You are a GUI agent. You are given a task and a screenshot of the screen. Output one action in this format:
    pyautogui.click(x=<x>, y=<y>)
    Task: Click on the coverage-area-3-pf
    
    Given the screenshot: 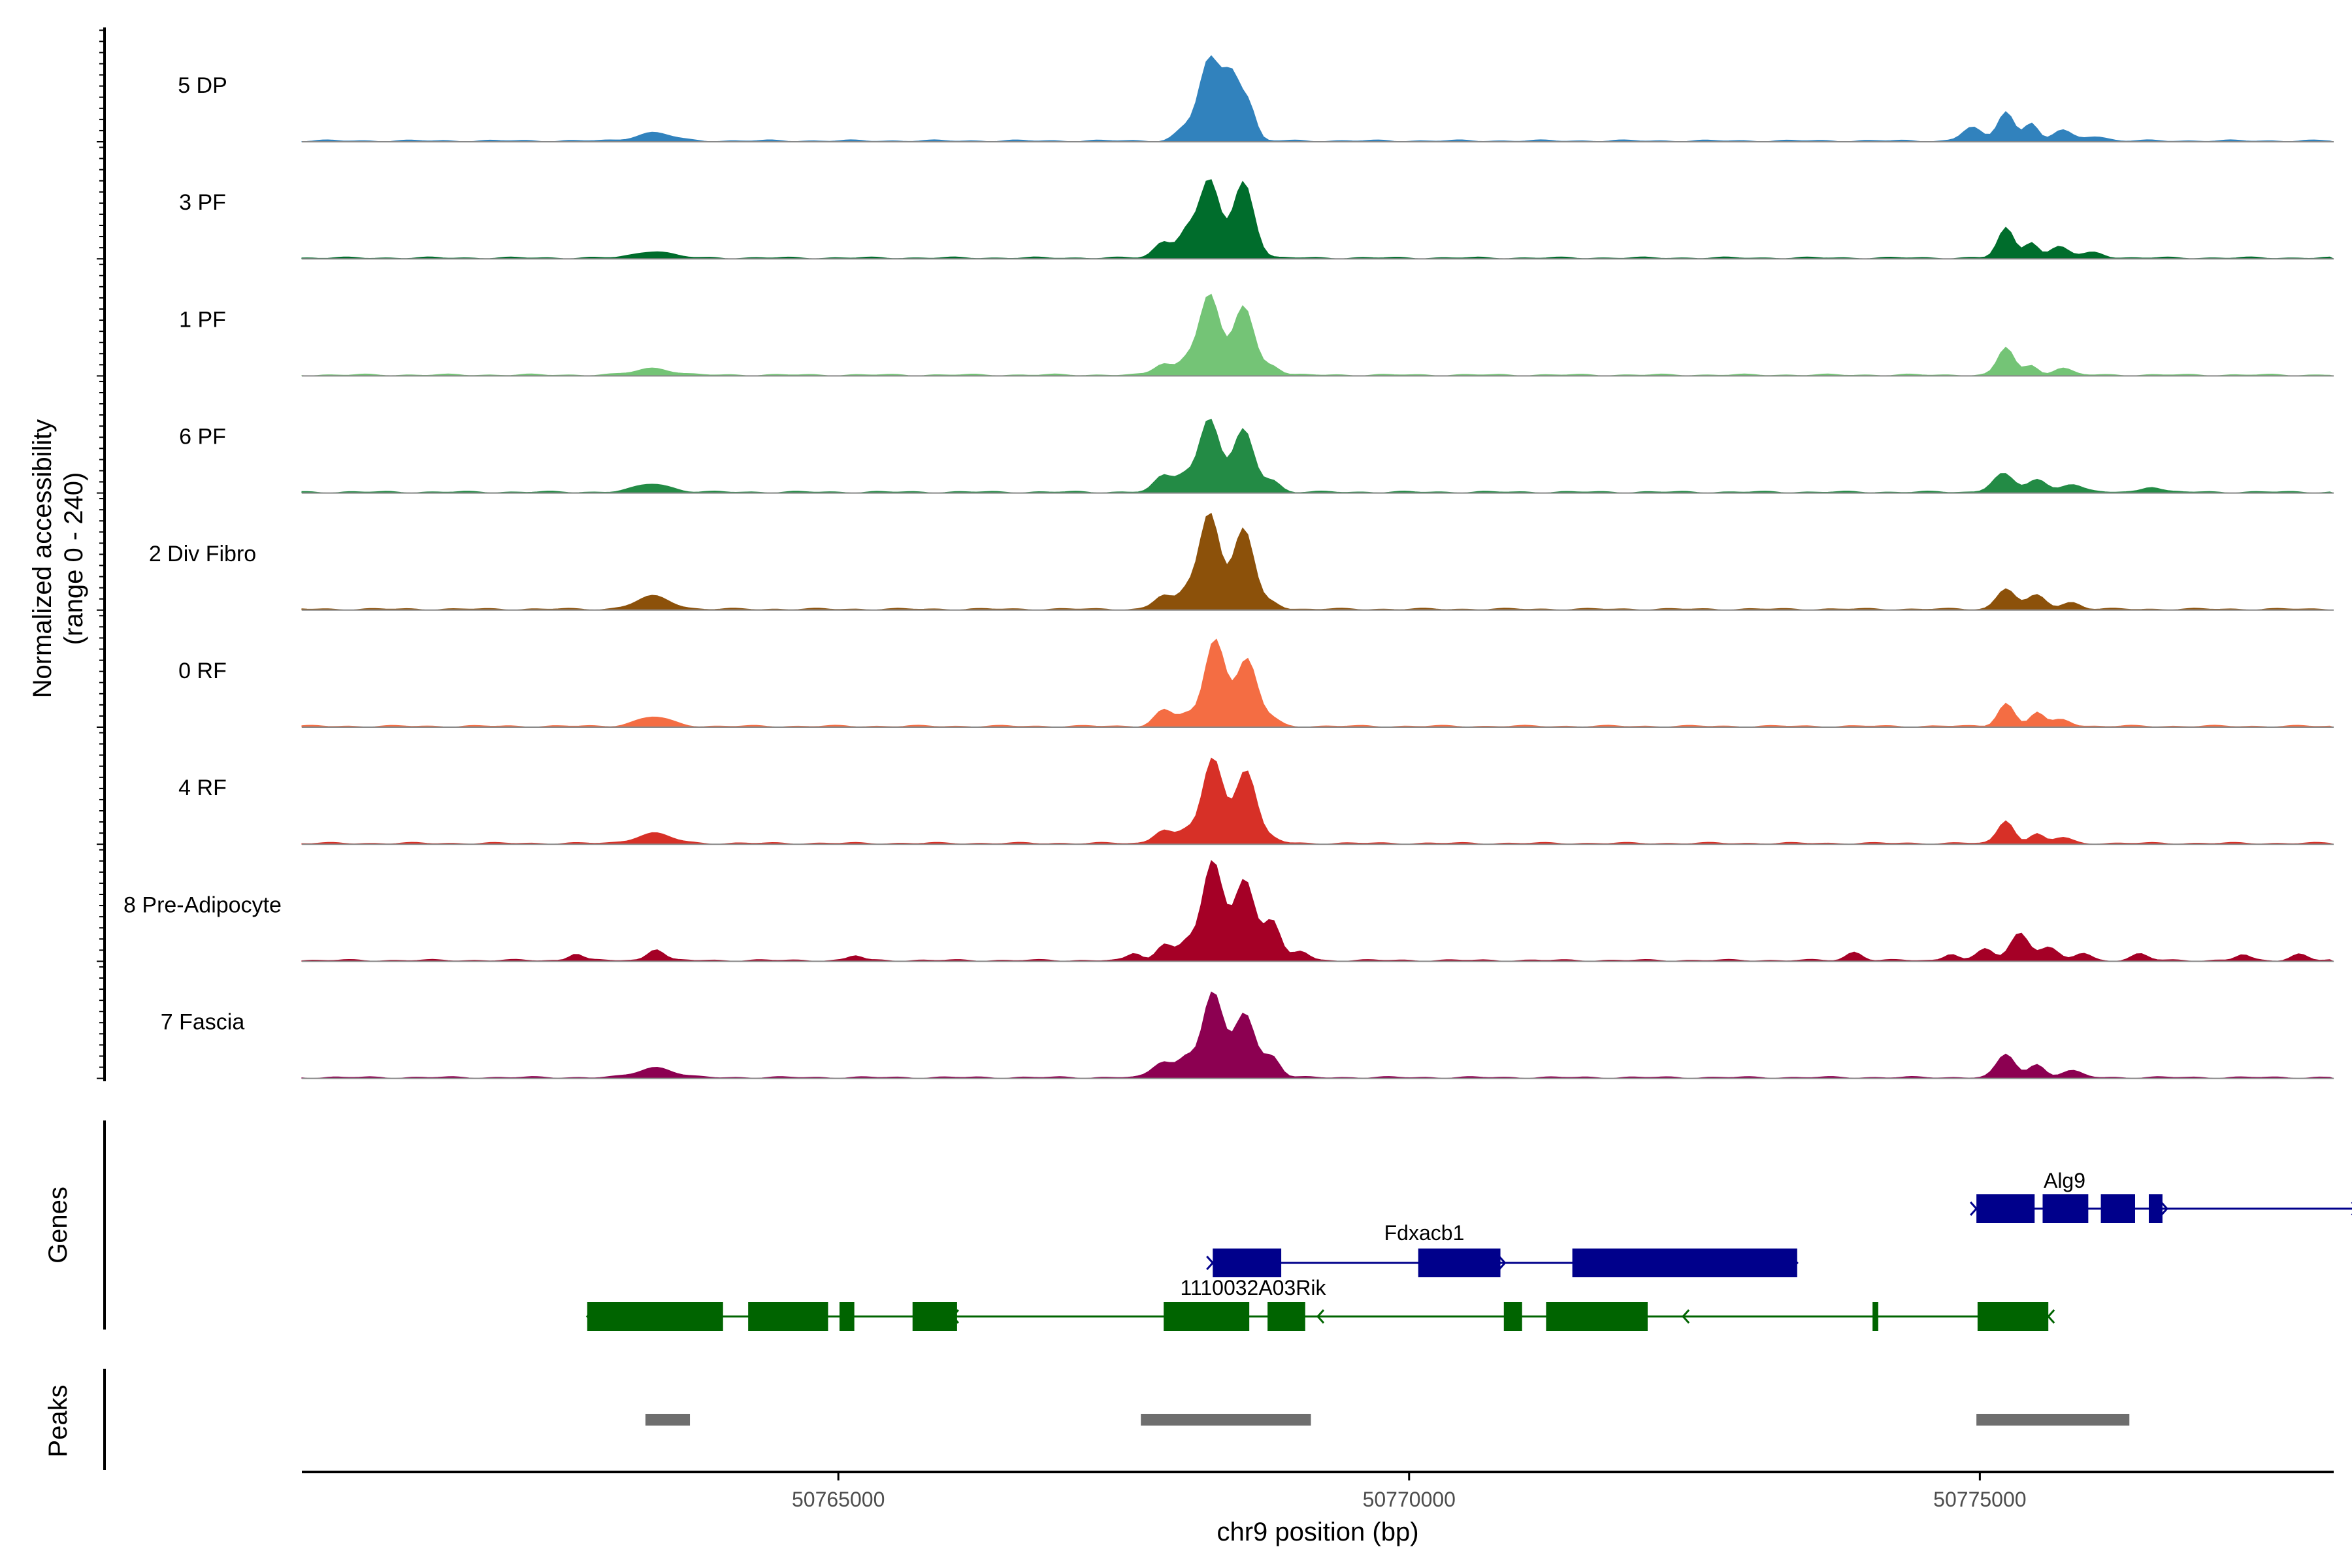 What is the action you would take?
    pyautogui.click(x=1317, y=219)
    